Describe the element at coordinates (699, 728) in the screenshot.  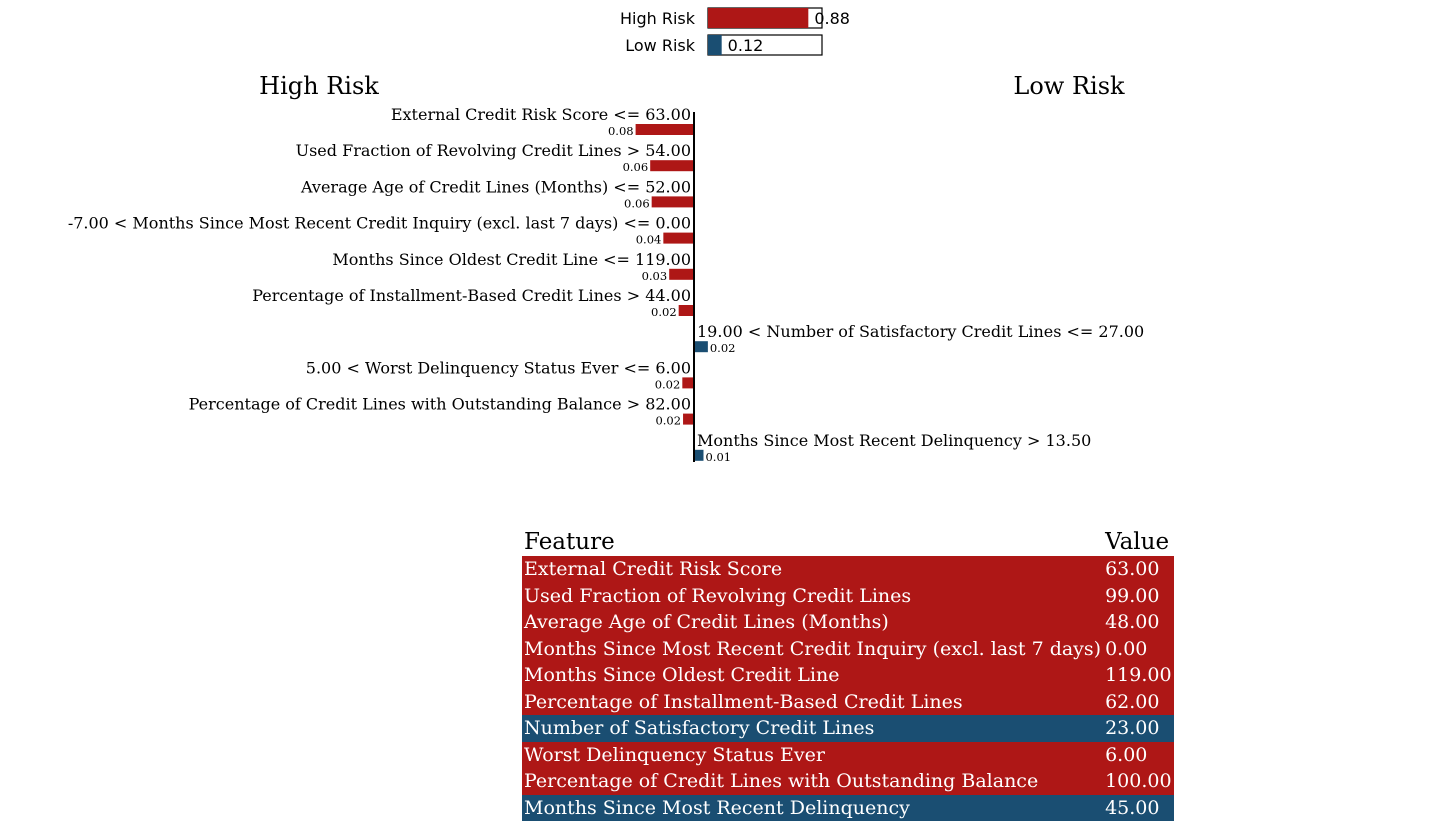
I see `table-cell-feature: Number of Satisfactory Credit Lines` at that location.